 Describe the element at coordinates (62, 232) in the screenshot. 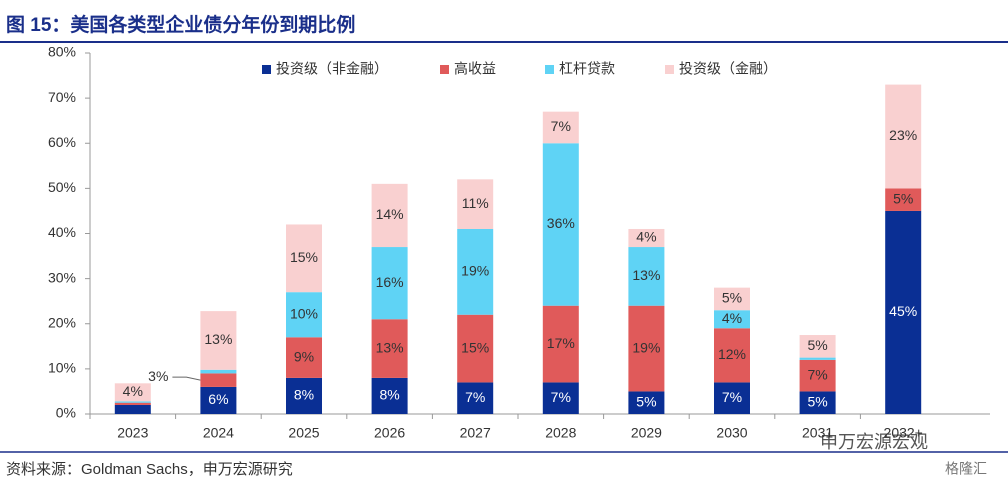

I see `y-tick-label: 40%` at that location.